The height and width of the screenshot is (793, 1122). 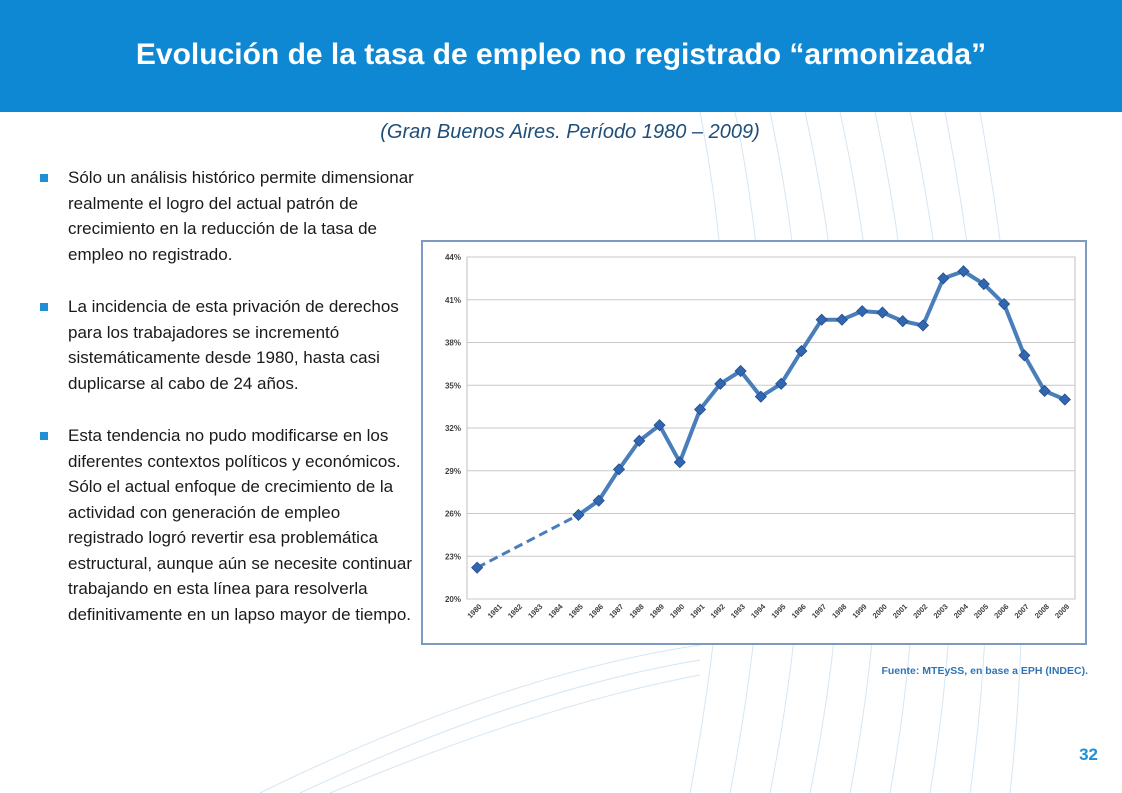 What do you see at coordinates (555, 610) in the screenshot?
I see `x-tick-label: 1984` at bounding box center [555, 610].